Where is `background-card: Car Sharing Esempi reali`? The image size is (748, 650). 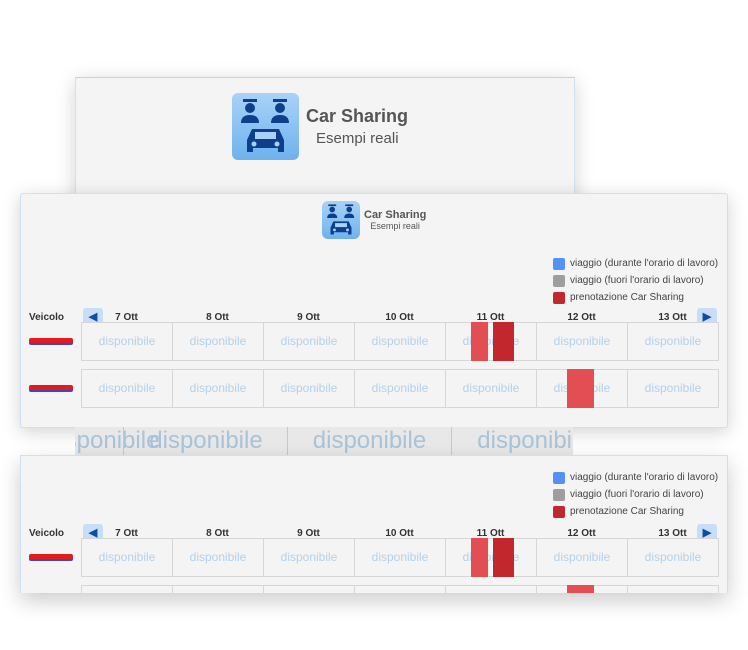
background-card: Car Sharing Esempi reali is located at coordinates (325, 143).